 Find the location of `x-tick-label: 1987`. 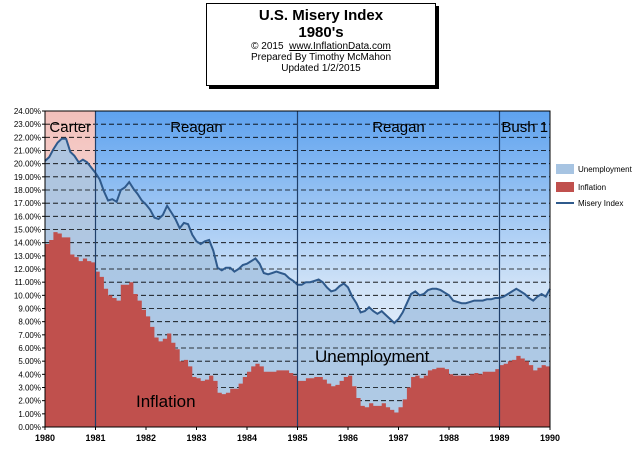

x-tick-label: 1987 is located at coordinates (398, 438).